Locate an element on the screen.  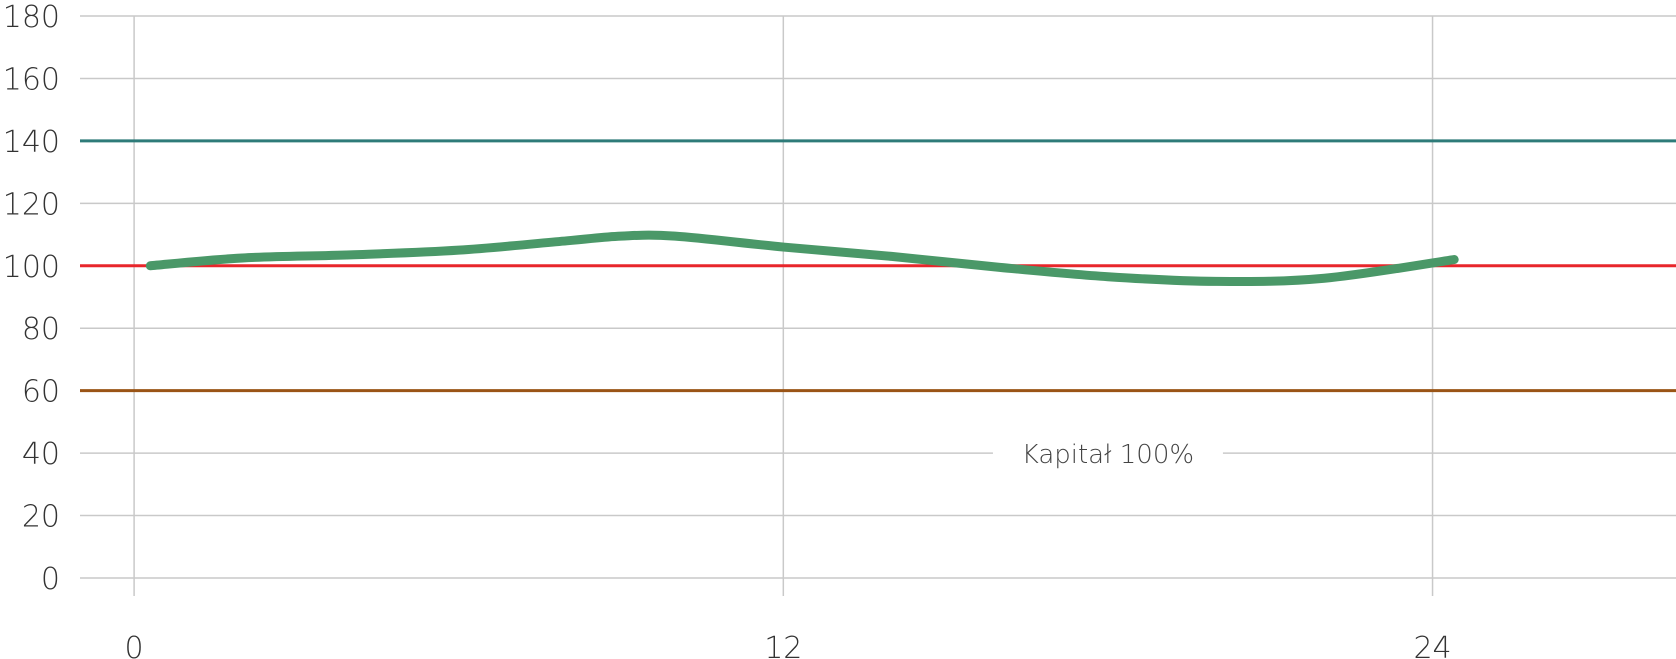
y-tick-label: 20 is located at coordinates (41, 517).